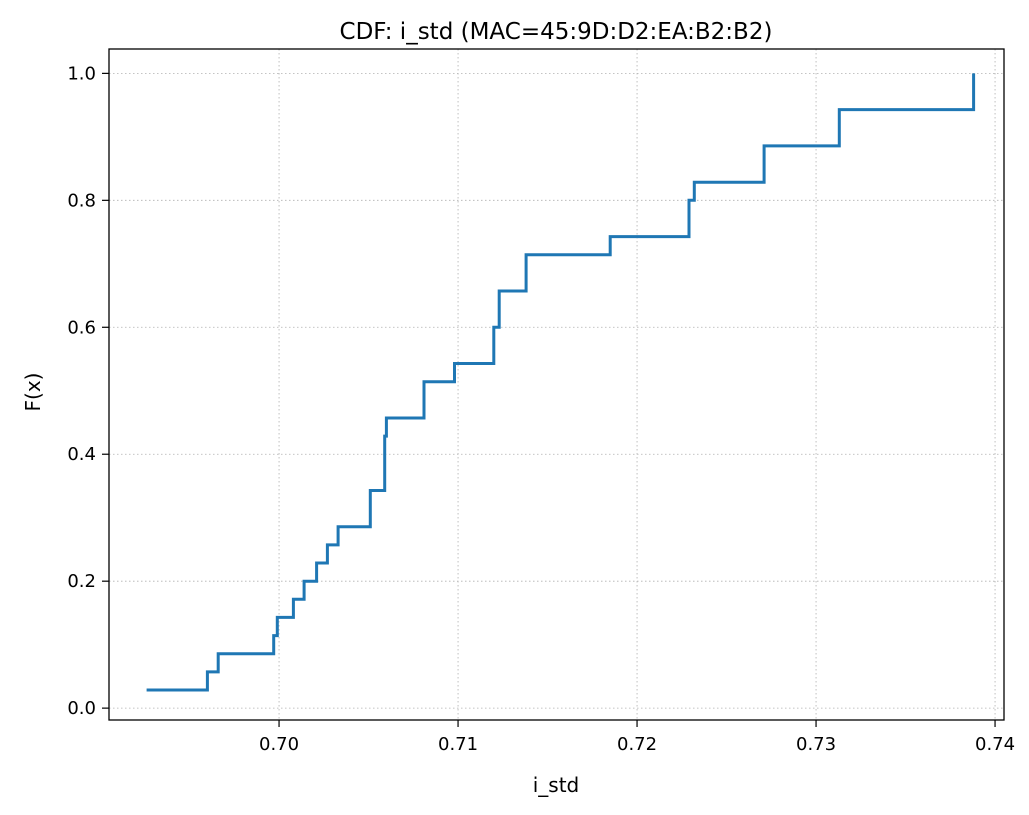 This screenshot has height=815, width=1029. I want to click on x-tick-label: 0.73, so click(816, 744).